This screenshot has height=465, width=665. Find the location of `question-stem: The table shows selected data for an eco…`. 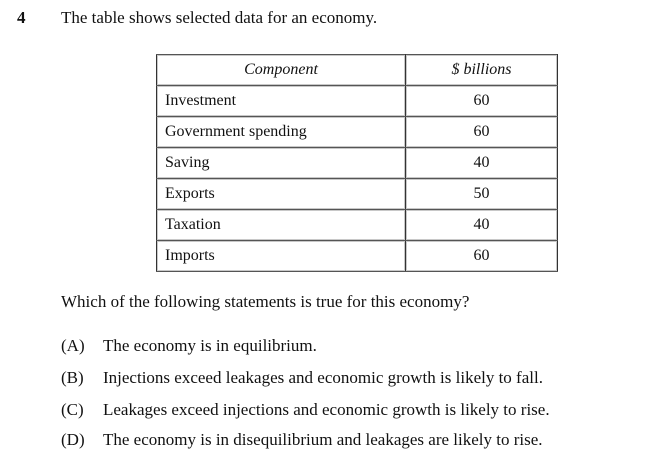

question-stem: The table shows selected data for an eco… is located at coordinates (219, 17).